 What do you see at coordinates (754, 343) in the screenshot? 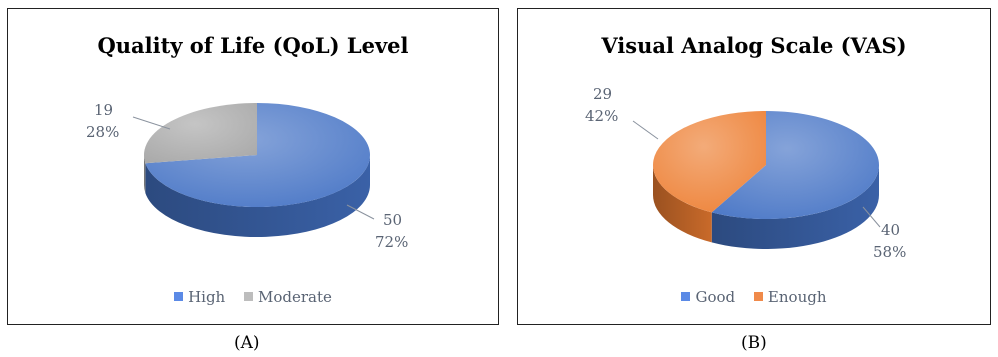
I see `figure-caption: (B)` at bounding box center [754, 343].